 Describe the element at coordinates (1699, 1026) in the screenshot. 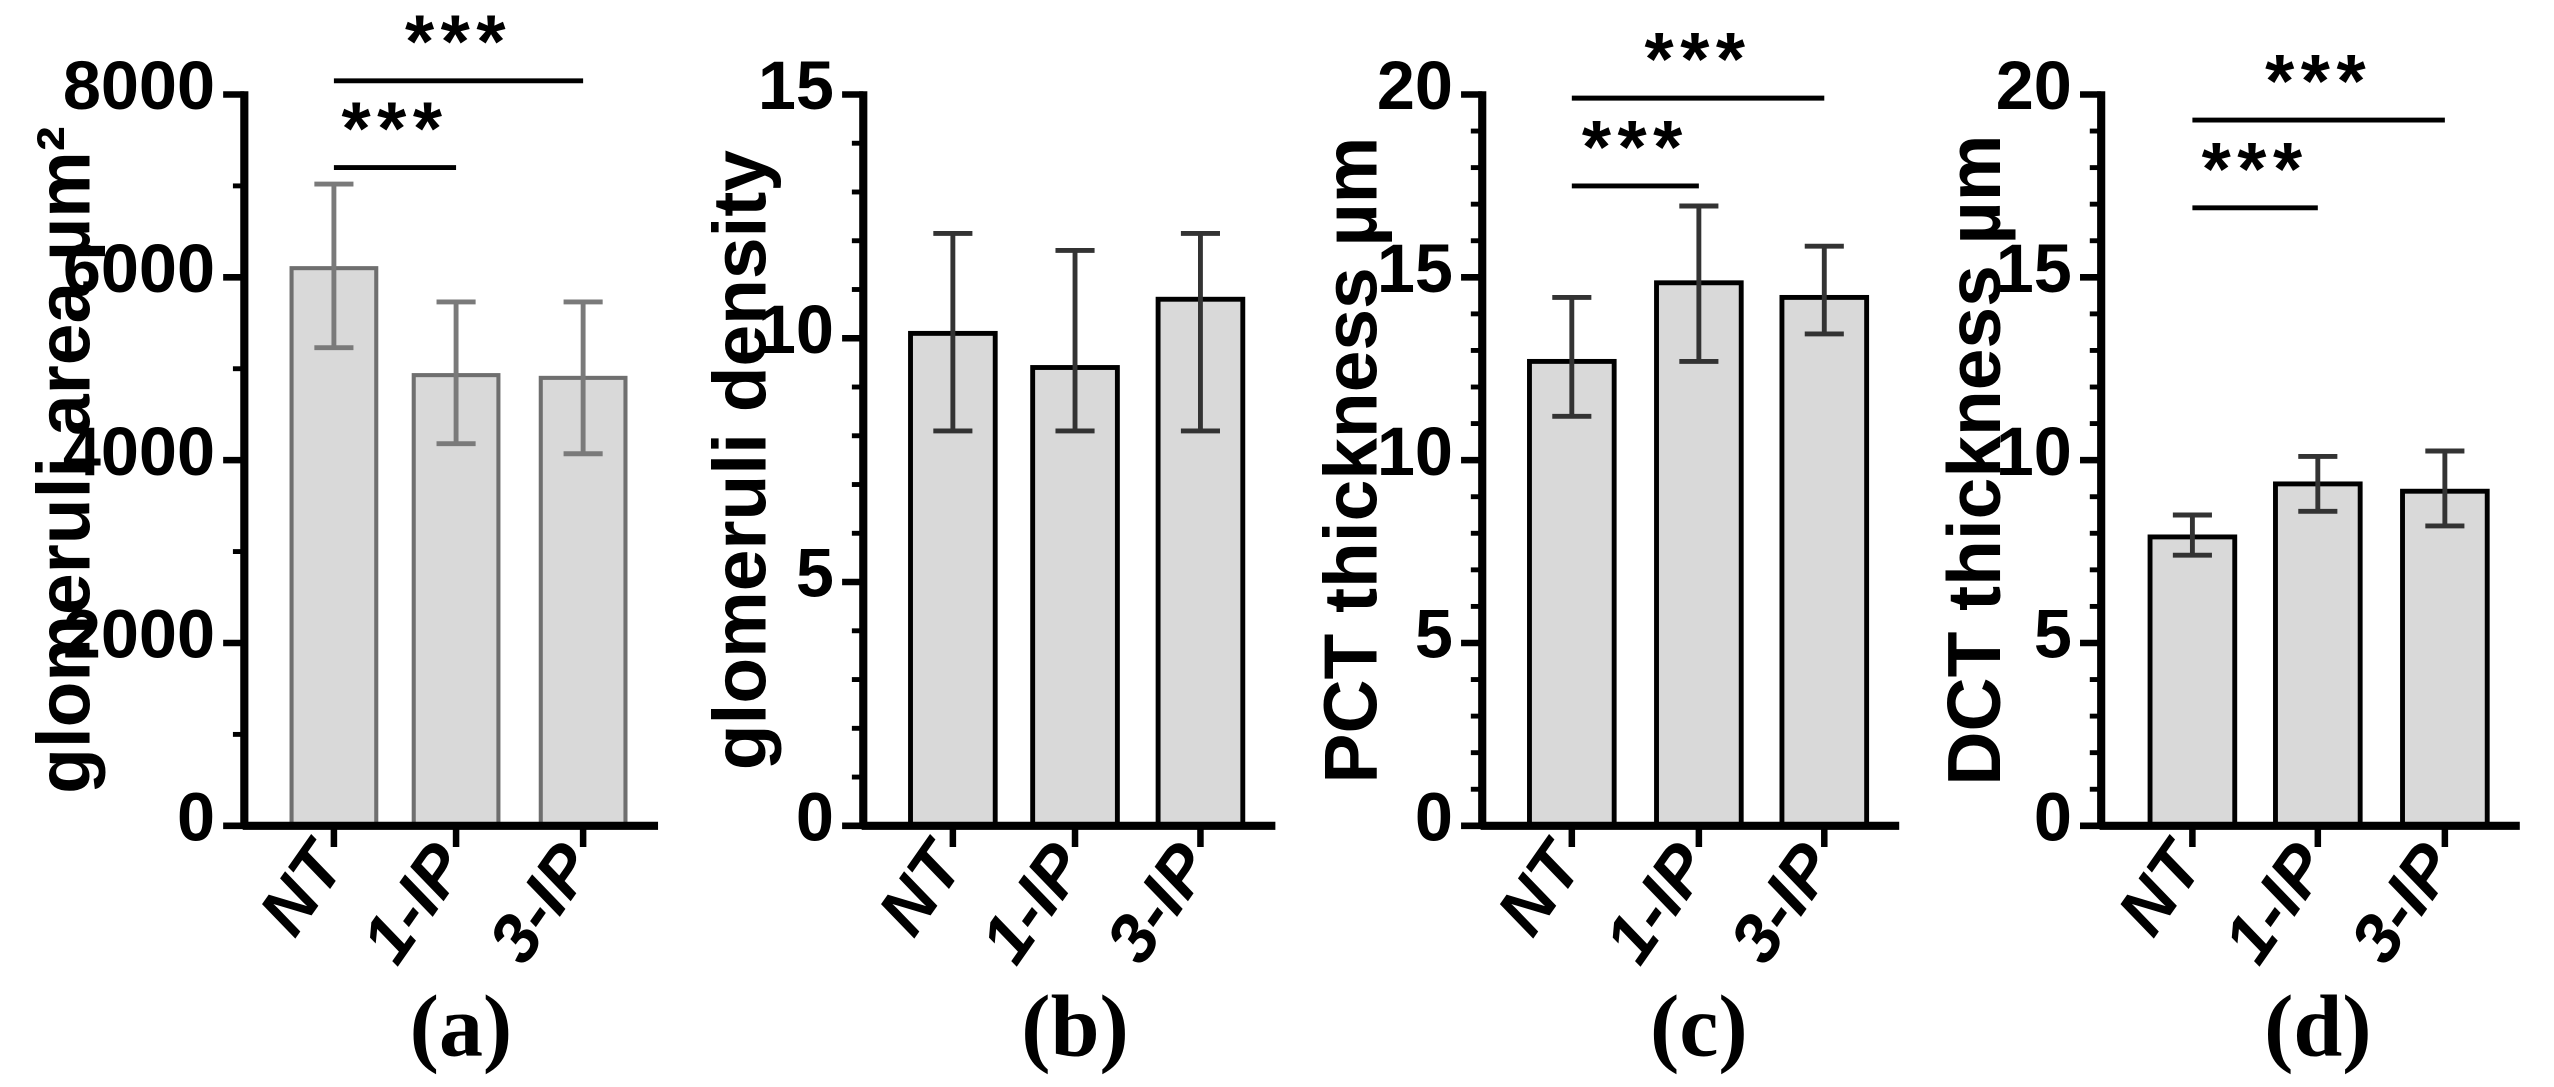

I see `panel-label: (c)` at that location.